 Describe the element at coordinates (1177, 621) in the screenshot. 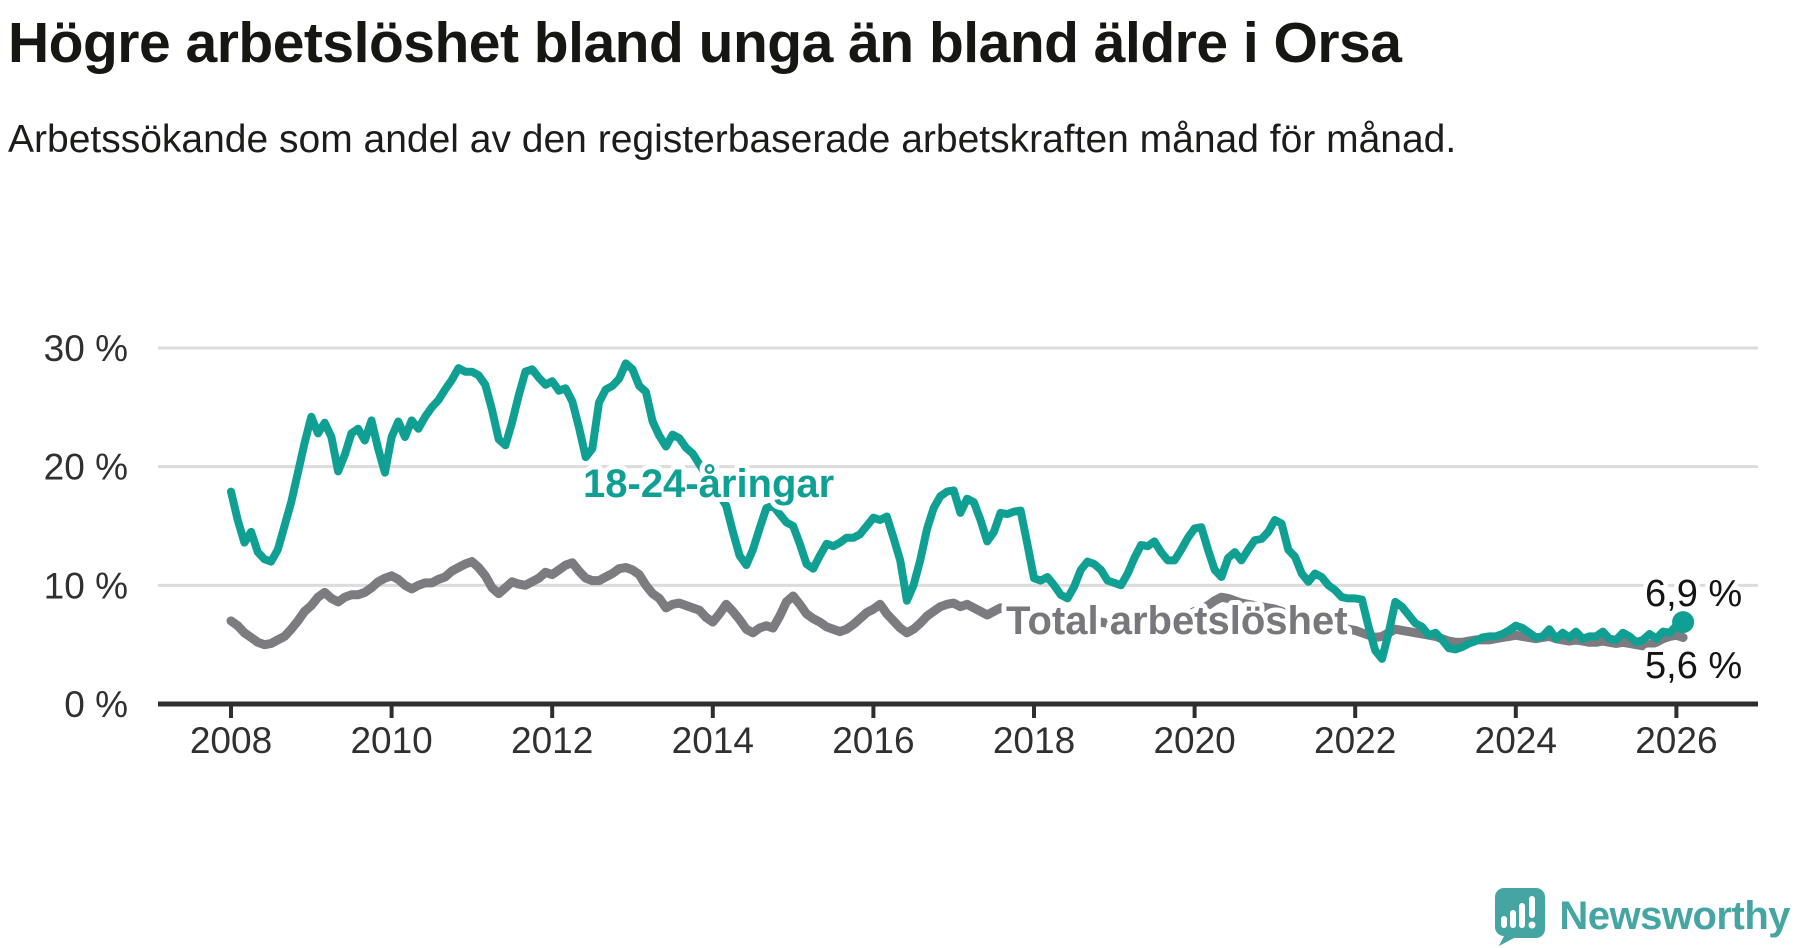

I see `total-series-label: Total arbetslöshet` at that location.